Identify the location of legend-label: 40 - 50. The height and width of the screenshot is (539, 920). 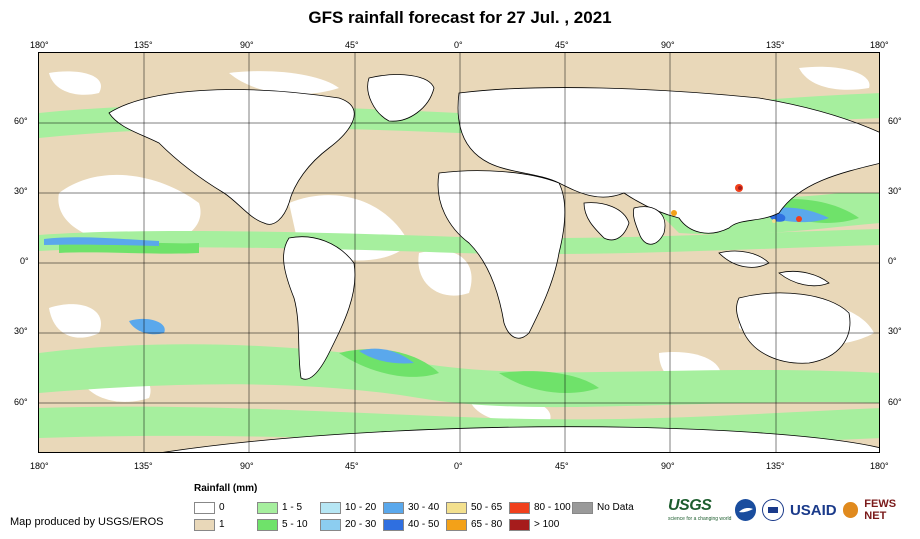
(424, 524).